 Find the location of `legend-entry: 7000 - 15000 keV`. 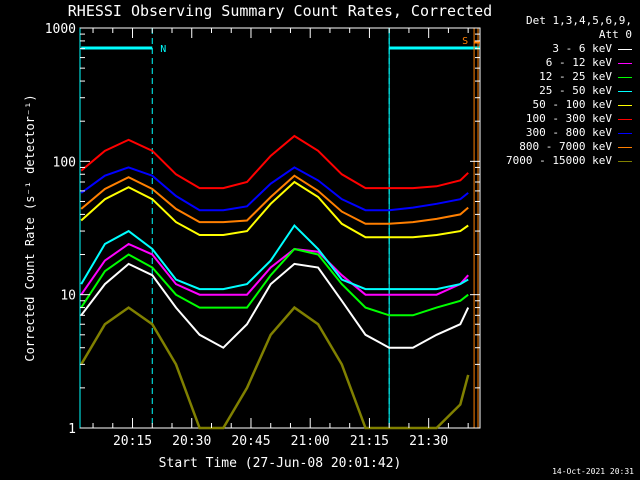

legend-entry: 7000 - 15000 keV is located at coordinates (569, 161).